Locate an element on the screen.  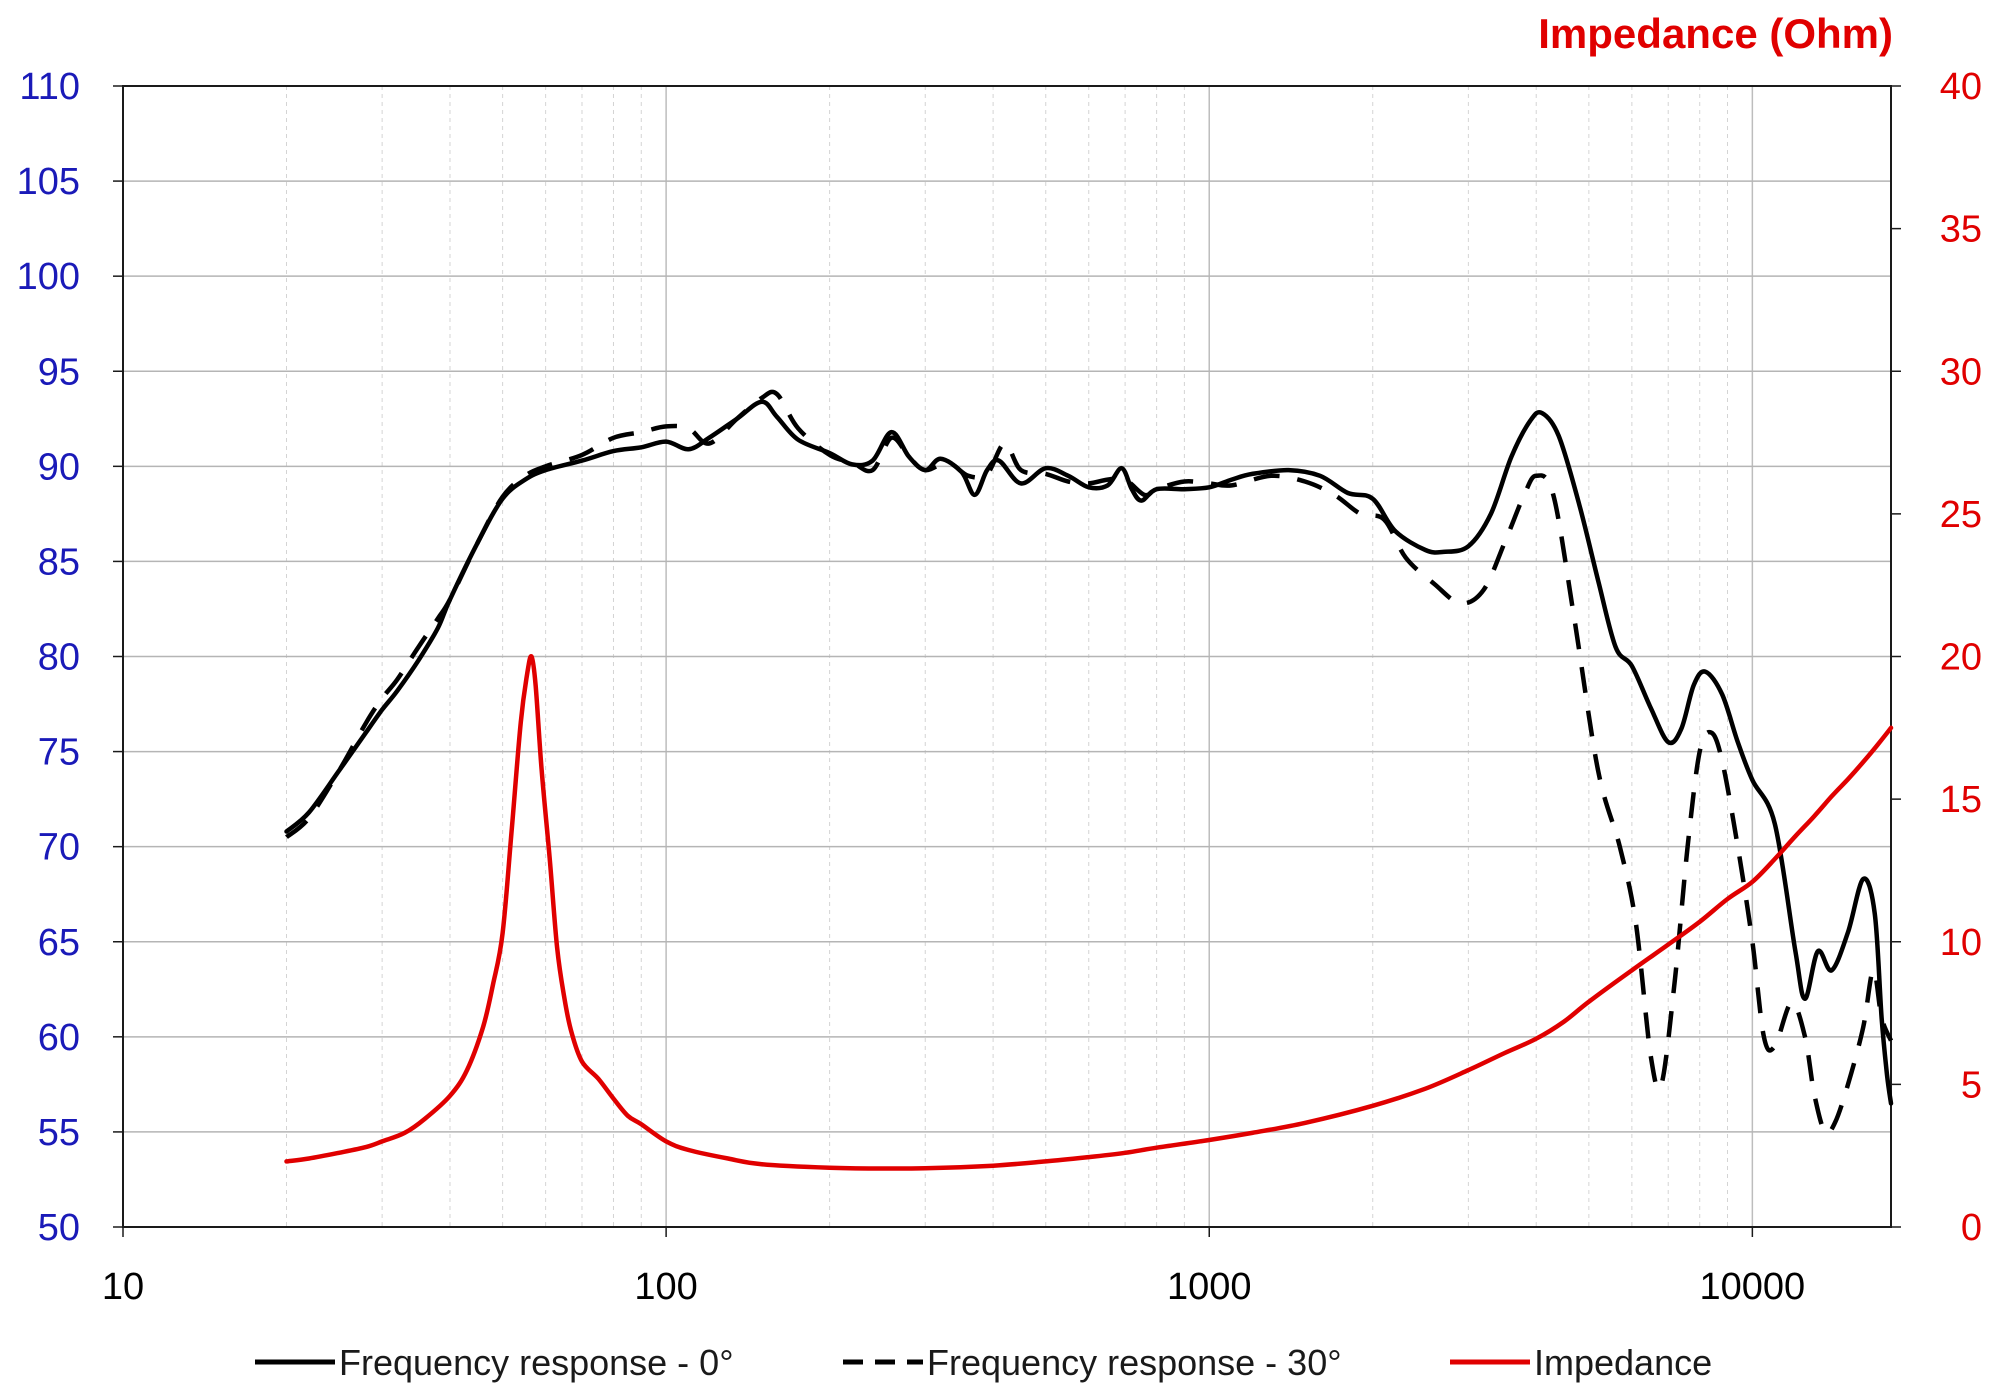
left-axis-tick-label: 75 is located at coordinates (59, 753).